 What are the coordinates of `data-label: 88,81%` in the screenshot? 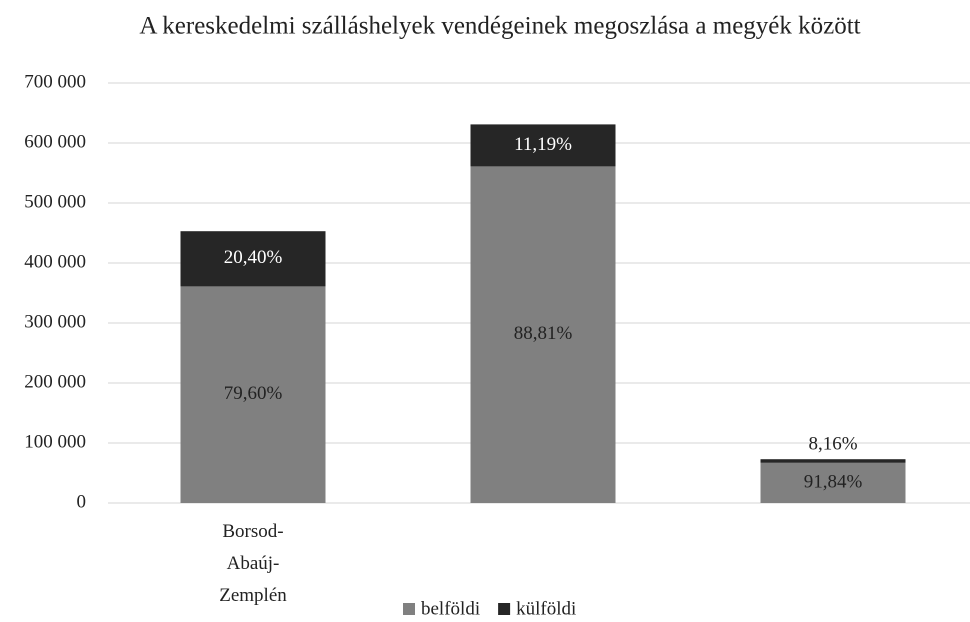 It's located at (543, 333).